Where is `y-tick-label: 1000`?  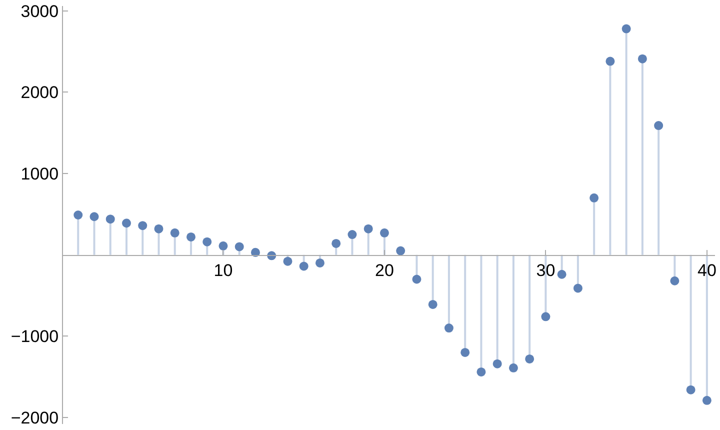 y-tick-label: 1000 is located at coordinates (39, 174).